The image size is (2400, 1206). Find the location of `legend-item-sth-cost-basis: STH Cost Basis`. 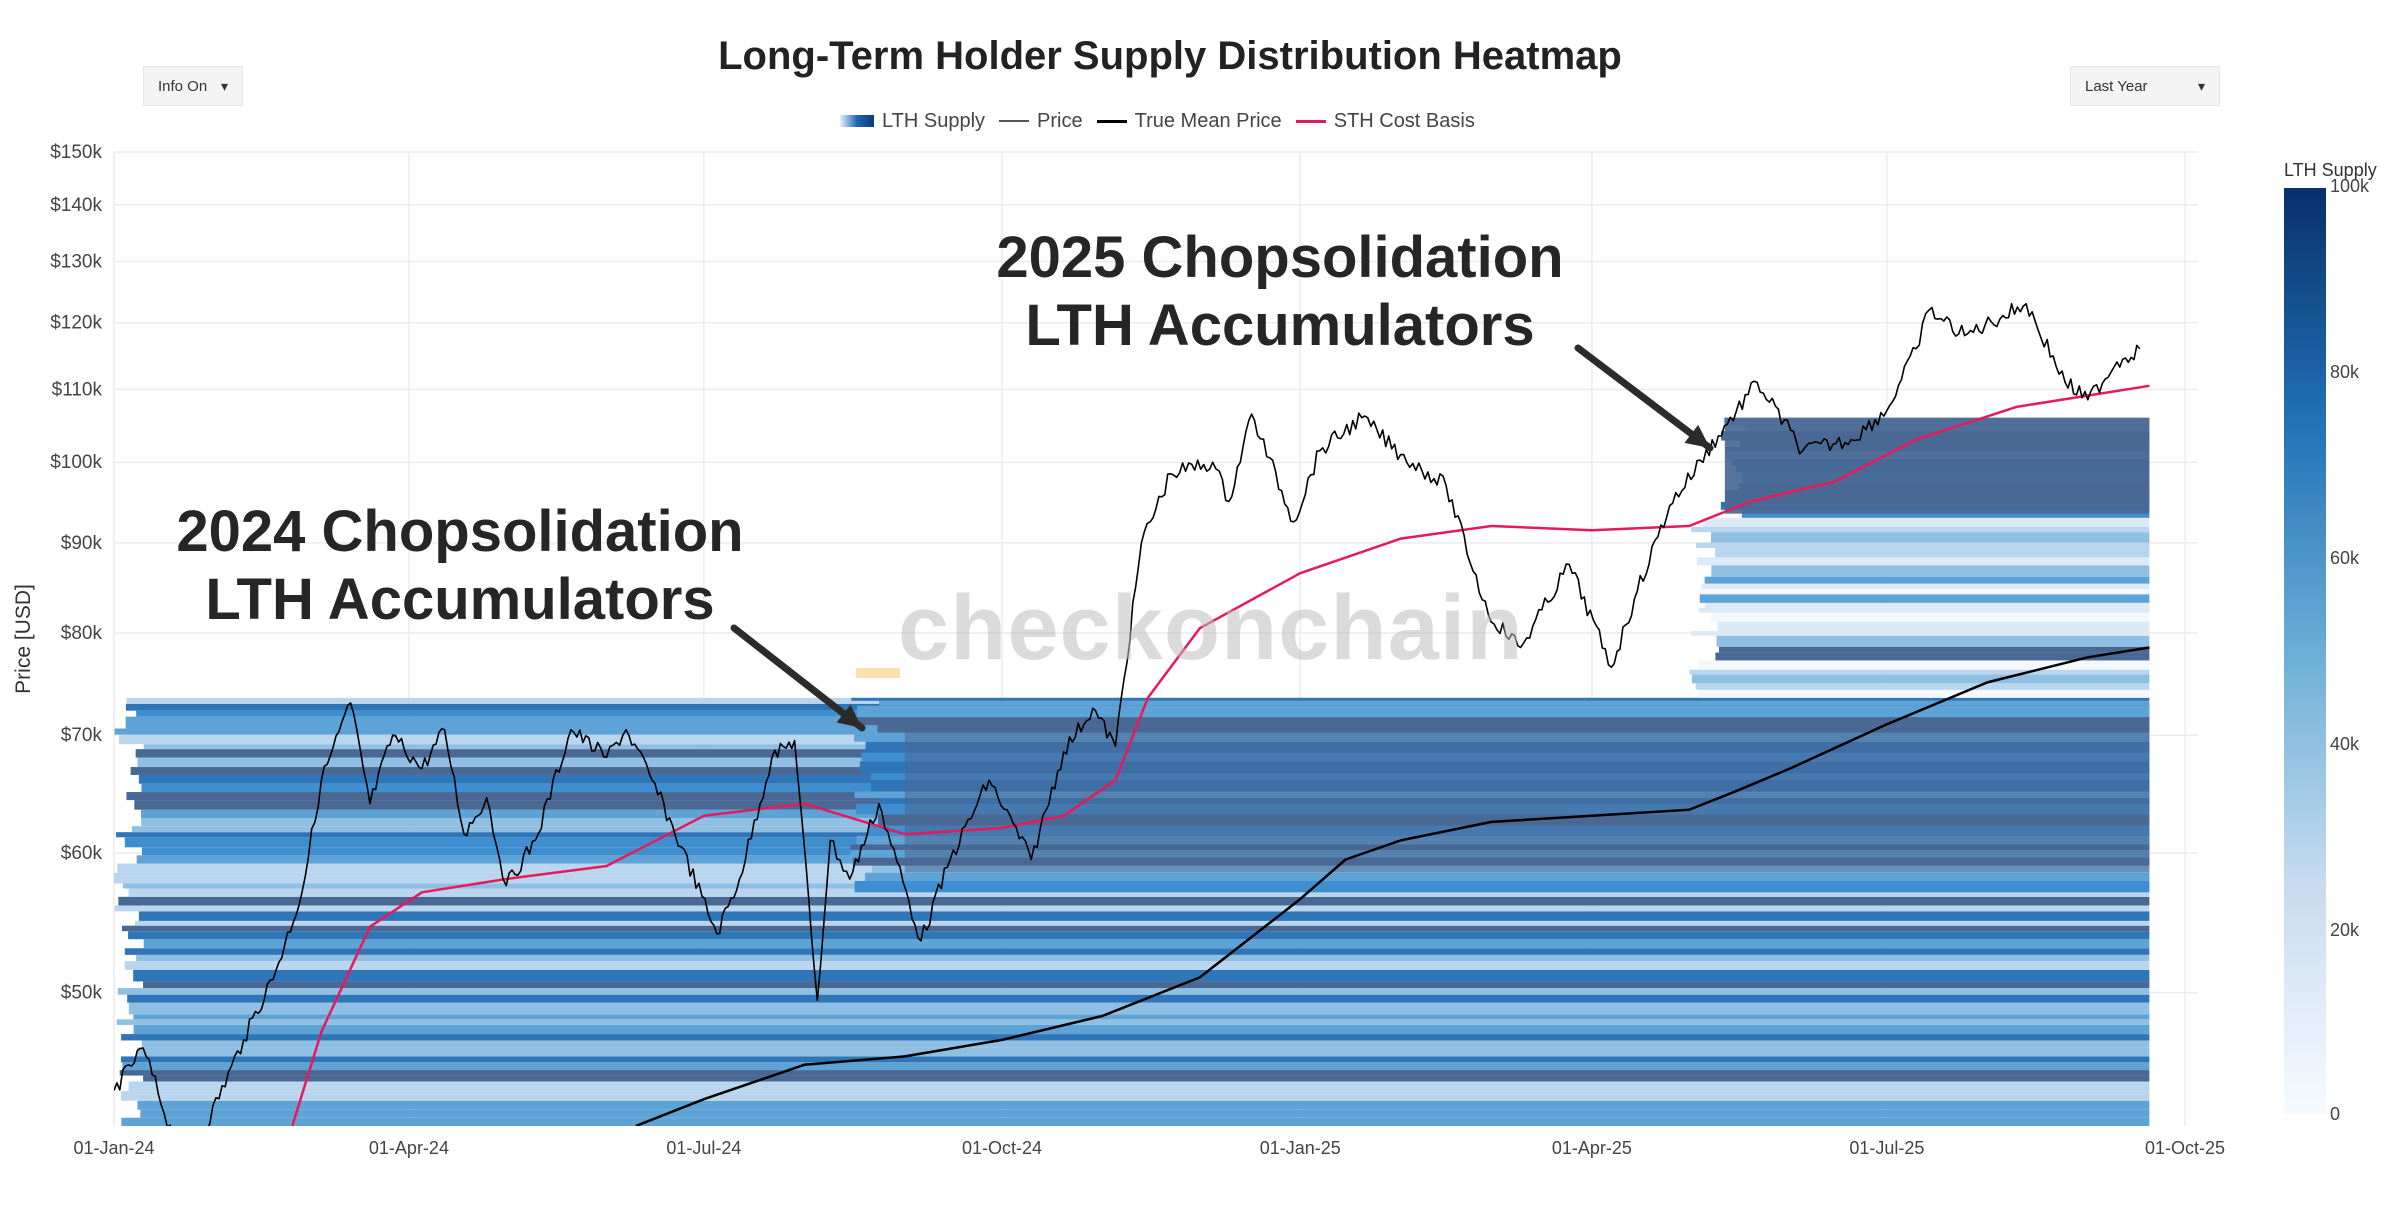

legend-item-sth-cost-basis: STH Cost Basis is located at coordinates (1385, 121).